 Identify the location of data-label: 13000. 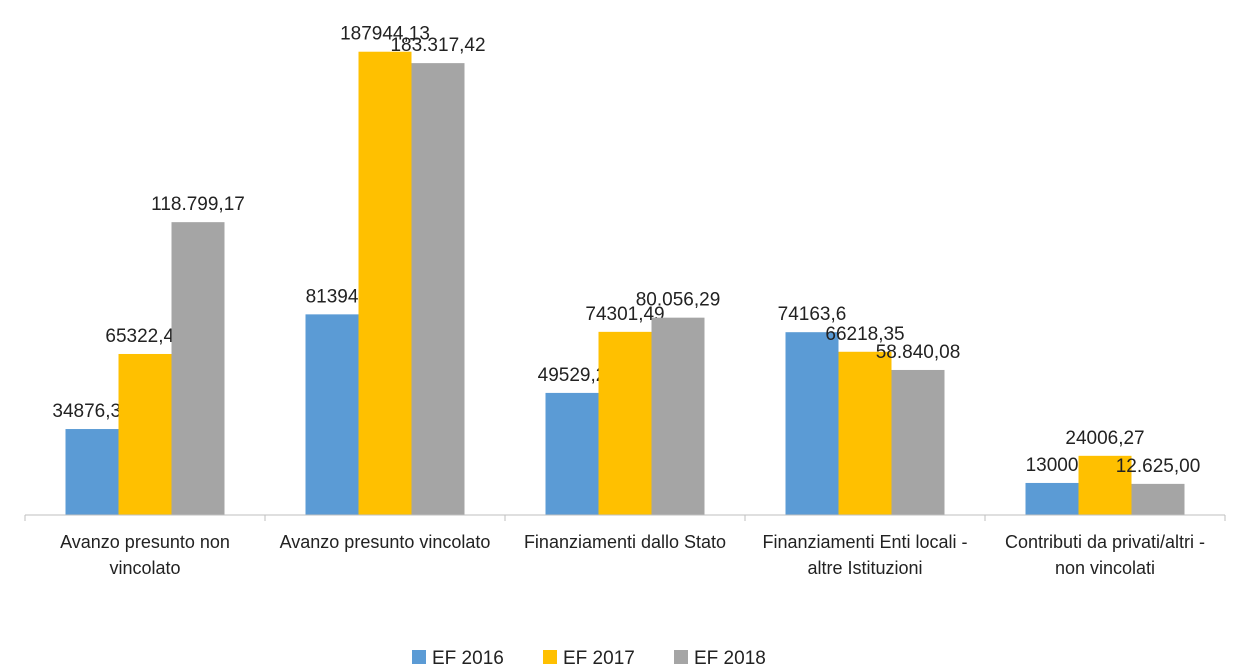
(1052, 465).